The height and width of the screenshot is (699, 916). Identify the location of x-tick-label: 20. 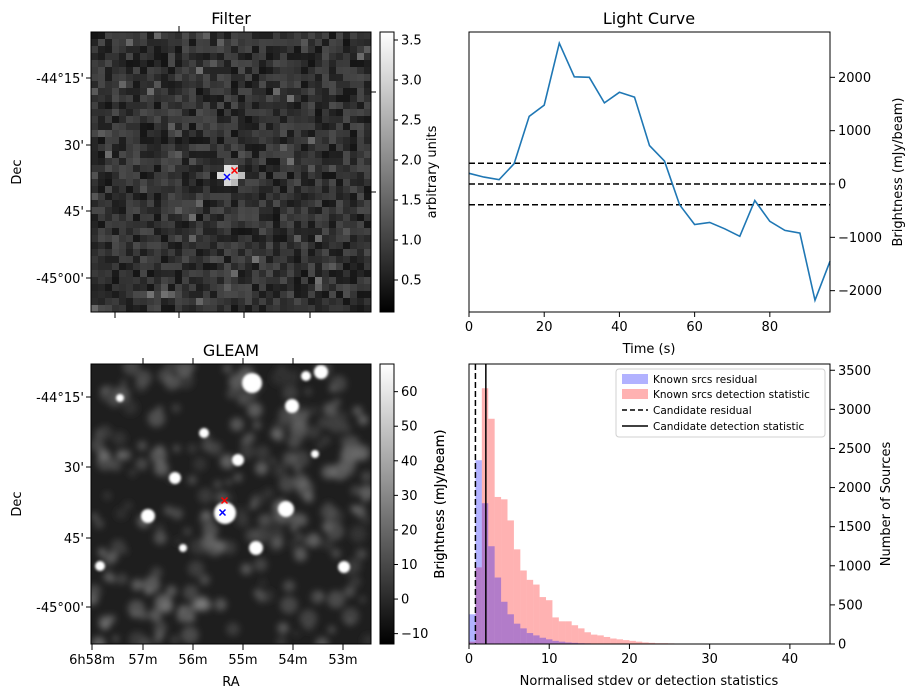
(544, 327).